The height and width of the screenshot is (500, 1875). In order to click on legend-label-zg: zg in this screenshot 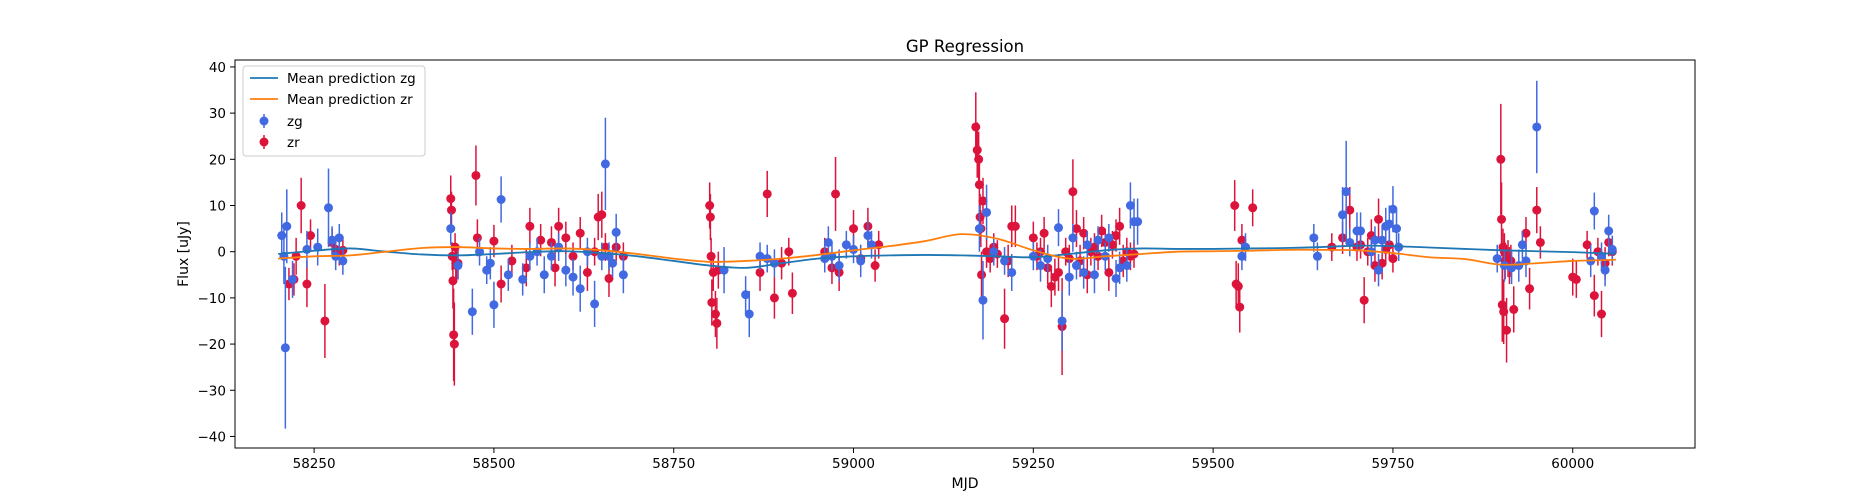, I will do `click(295, 122)`.